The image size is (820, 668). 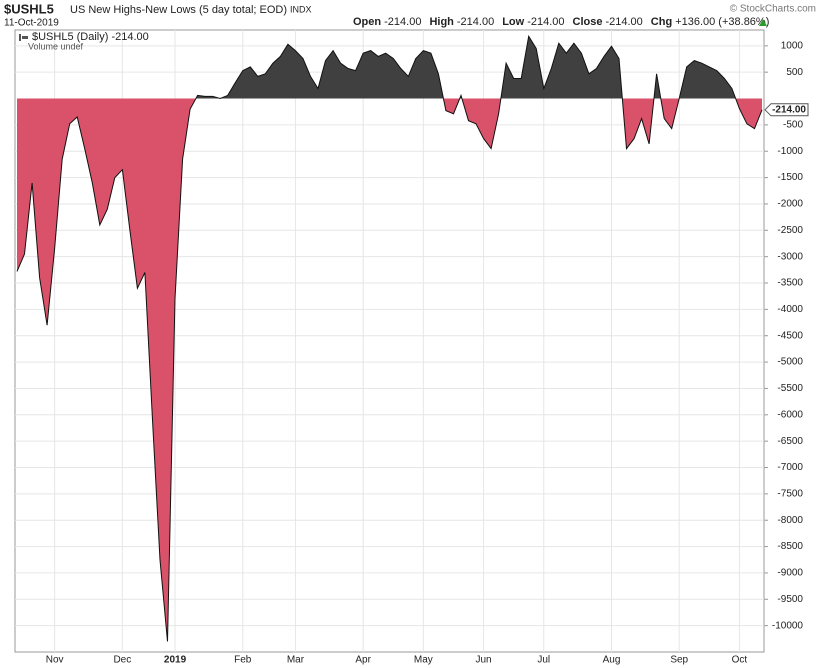 What do you see at coordinates (679, 660) in the screenshot?
I see `x-tick-label: Sep` at bounding box center [679, 660].